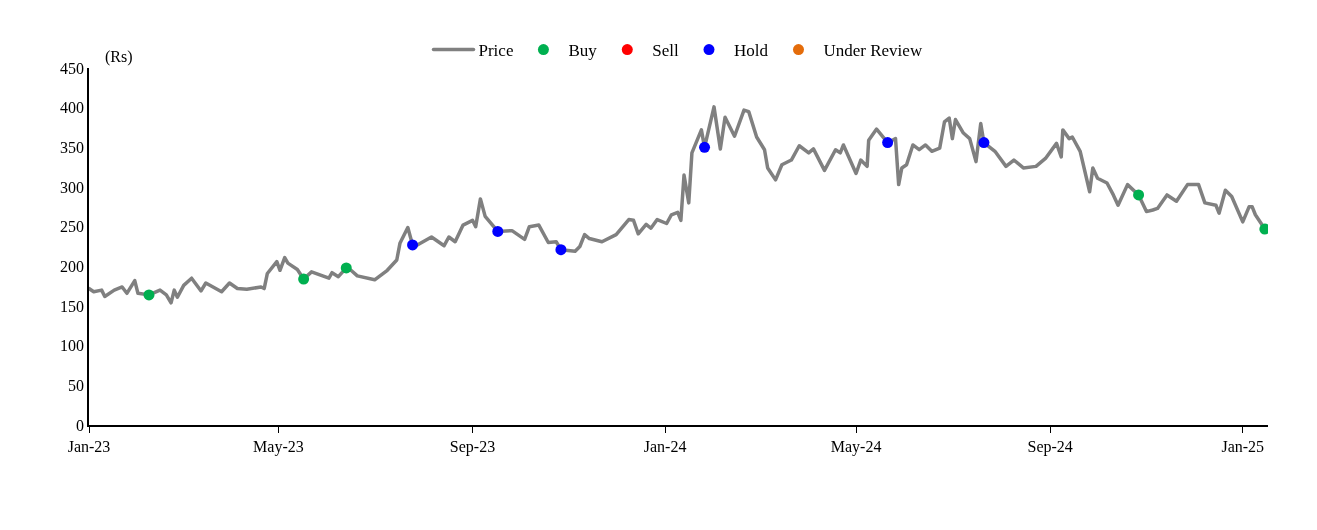 Image resolution: width=1317 pixels, height=530 pixels. Describe the element at coordinates (72, 306) in the screenshot. I see `y-tick-label: 150` at that location.